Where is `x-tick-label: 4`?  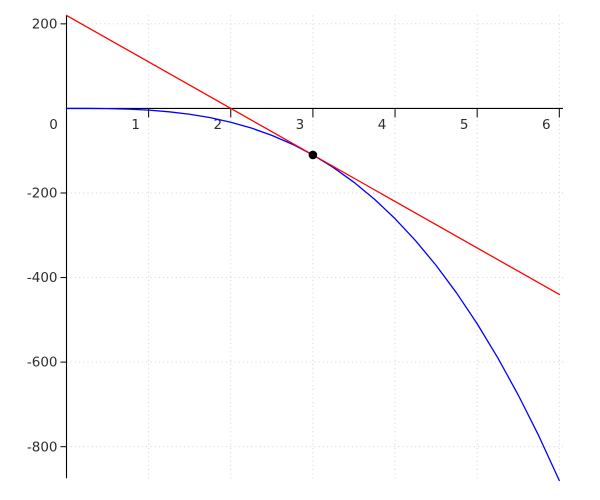
x-tick-label: 4 is located at coordinates (382, 125).